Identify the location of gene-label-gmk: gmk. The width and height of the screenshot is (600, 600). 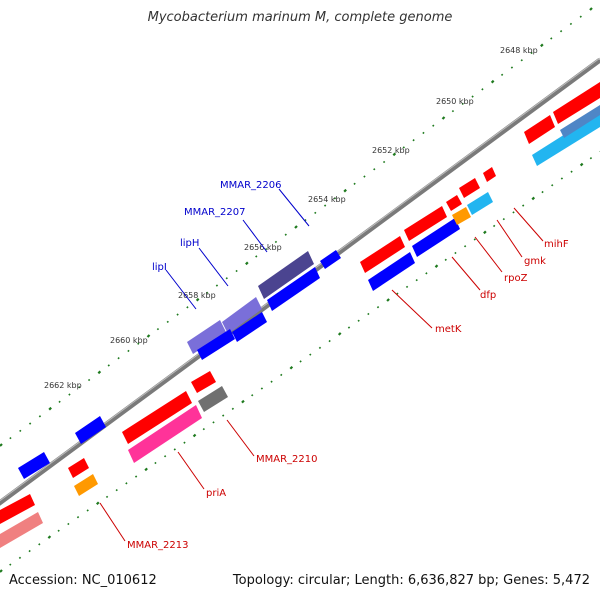
(535, 261).